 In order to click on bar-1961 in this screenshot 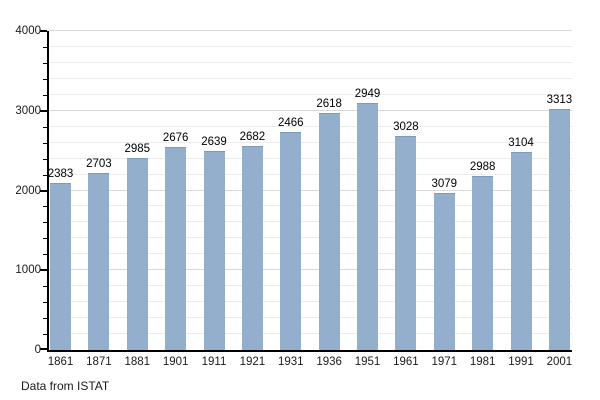, I will do `click(406, 242)`.